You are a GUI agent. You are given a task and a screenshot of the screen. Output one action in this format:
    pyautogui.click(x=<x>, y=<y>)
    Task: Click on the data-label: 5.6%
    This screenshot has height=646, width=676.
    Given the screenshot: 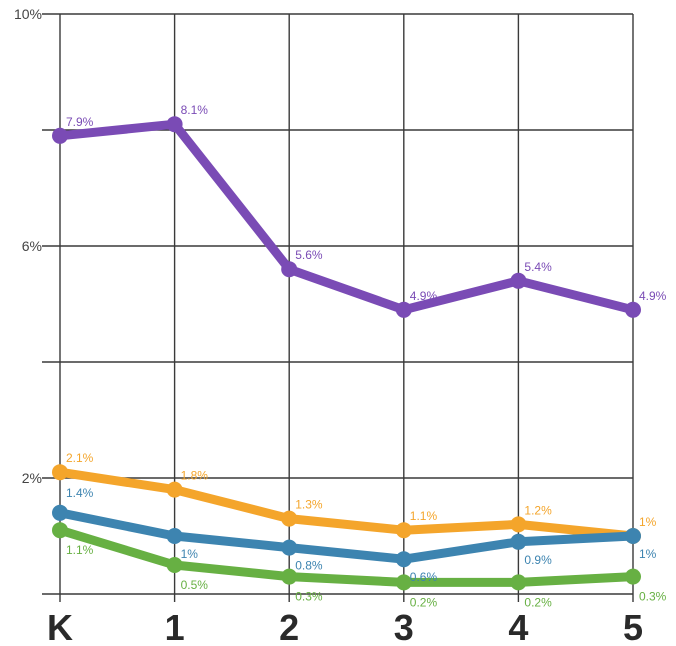 What is the action you would take?
    pyautogui.click(x=309, y=255)
    